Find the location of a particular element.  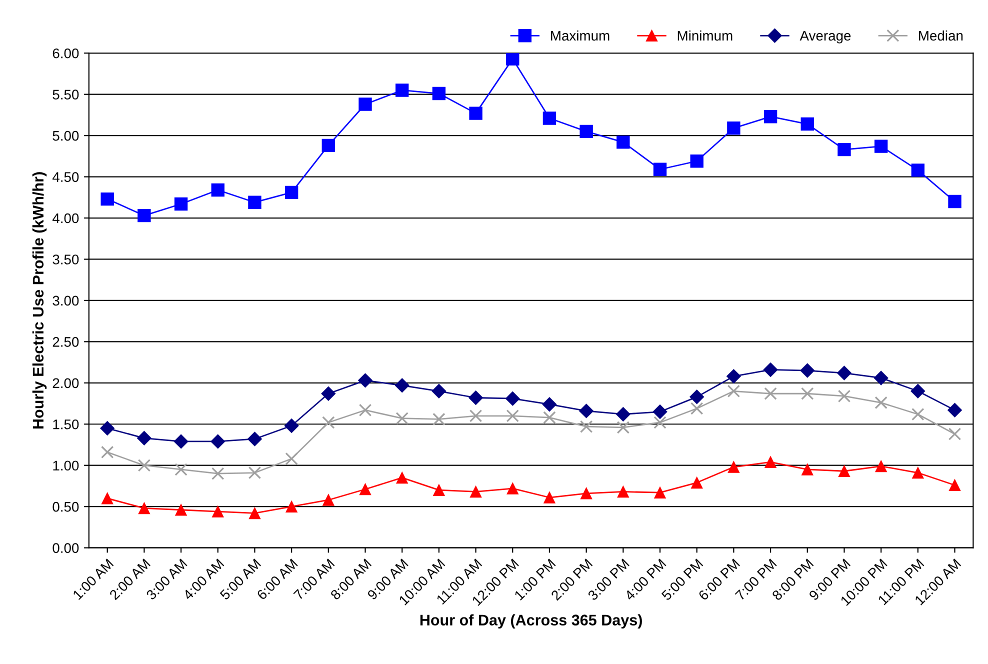

y-axis-title: Hourly Electric Use Profile (kWh/hr) is located at coordinates (39, 300).